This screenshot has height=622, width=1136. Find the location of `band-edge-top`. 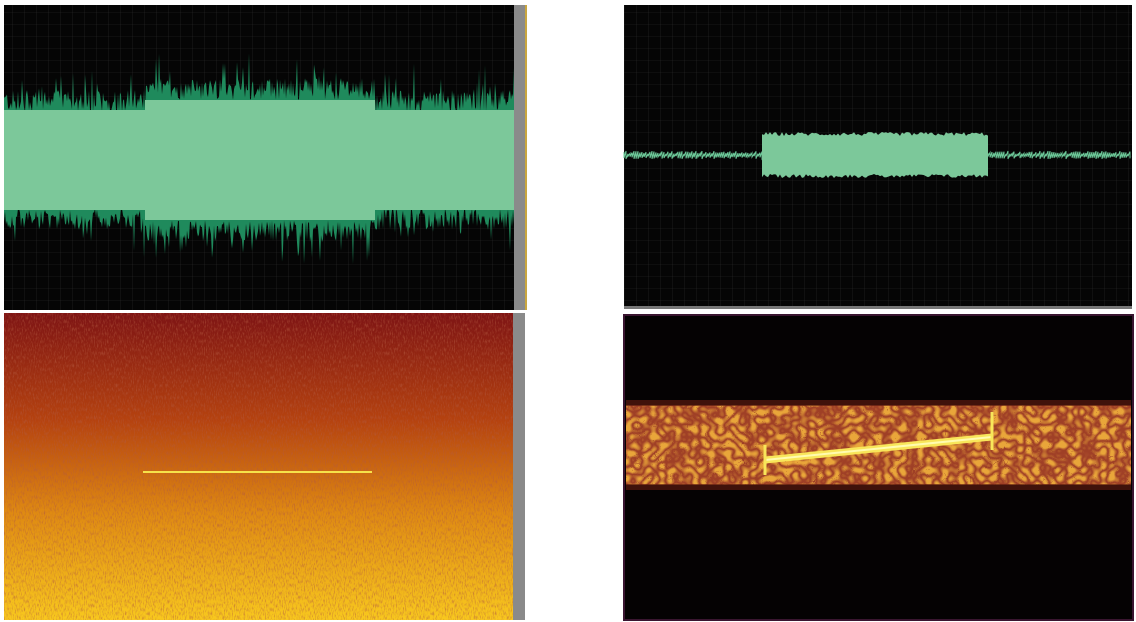

band-edge-top is located at coordinates (878, 403).